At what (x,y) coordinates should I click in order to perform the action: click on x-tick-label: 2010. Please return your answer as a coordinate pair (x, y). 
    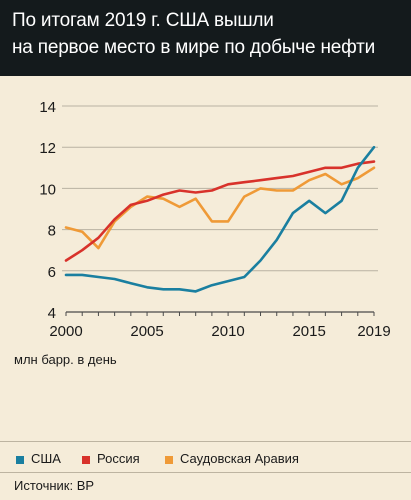
    Looking at the image, I should click on (227, 331).